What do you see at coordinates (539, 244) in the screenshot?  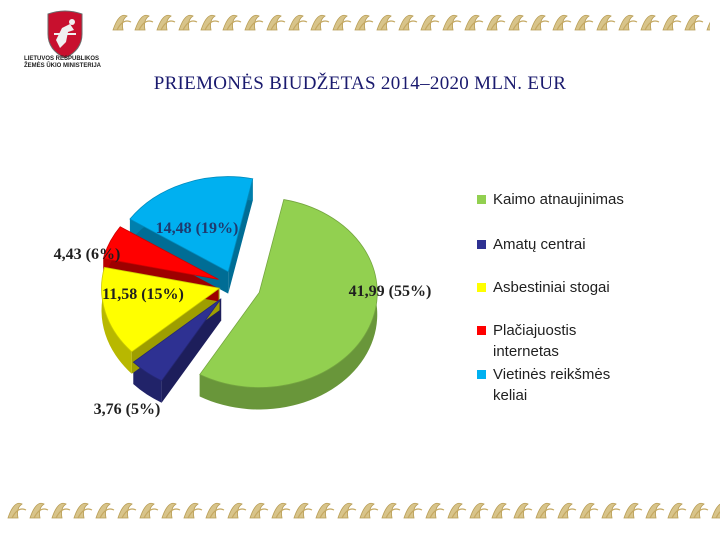 I see `legend-label: Amatų centrai` at bounding box center [539, 244].